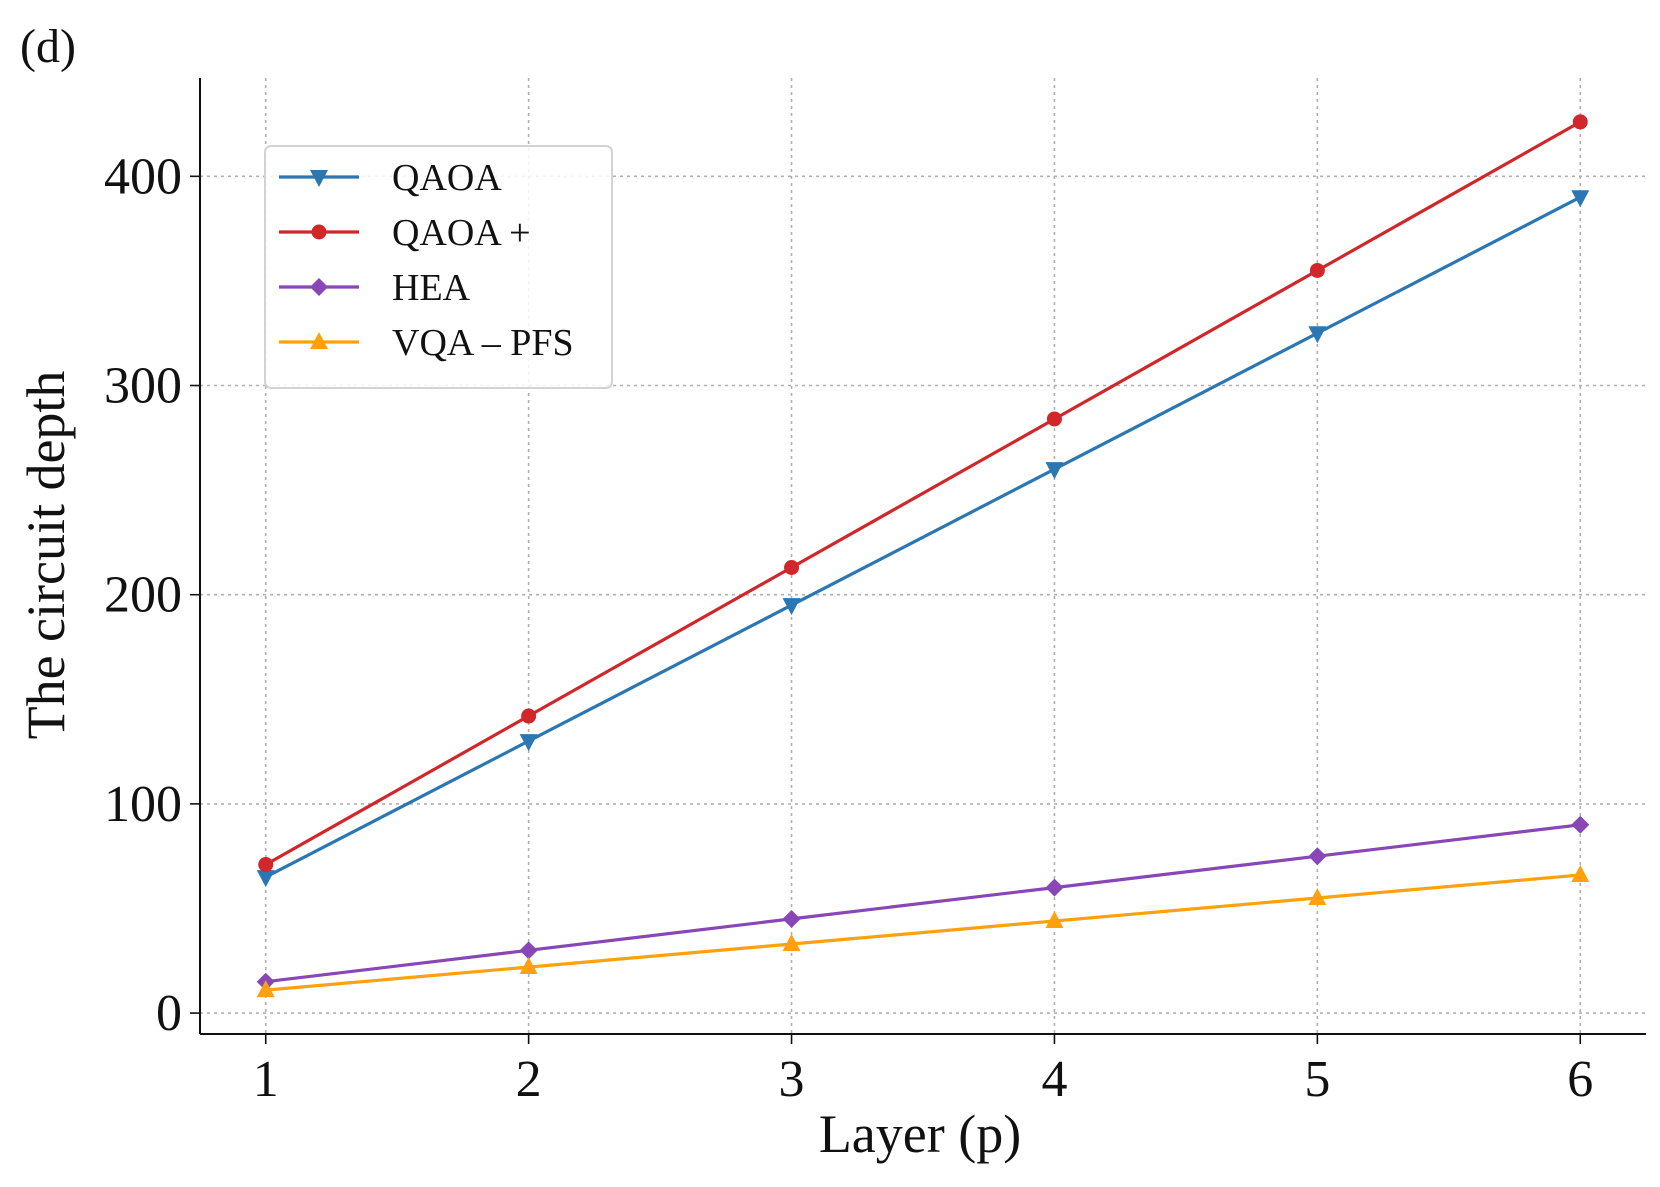 Image resolution: width=1660 pixels, height=1187 pixels. Describe the element at coordinates (266, 1079) in the screenshot. I see `x-tick-label: 1` at that location.